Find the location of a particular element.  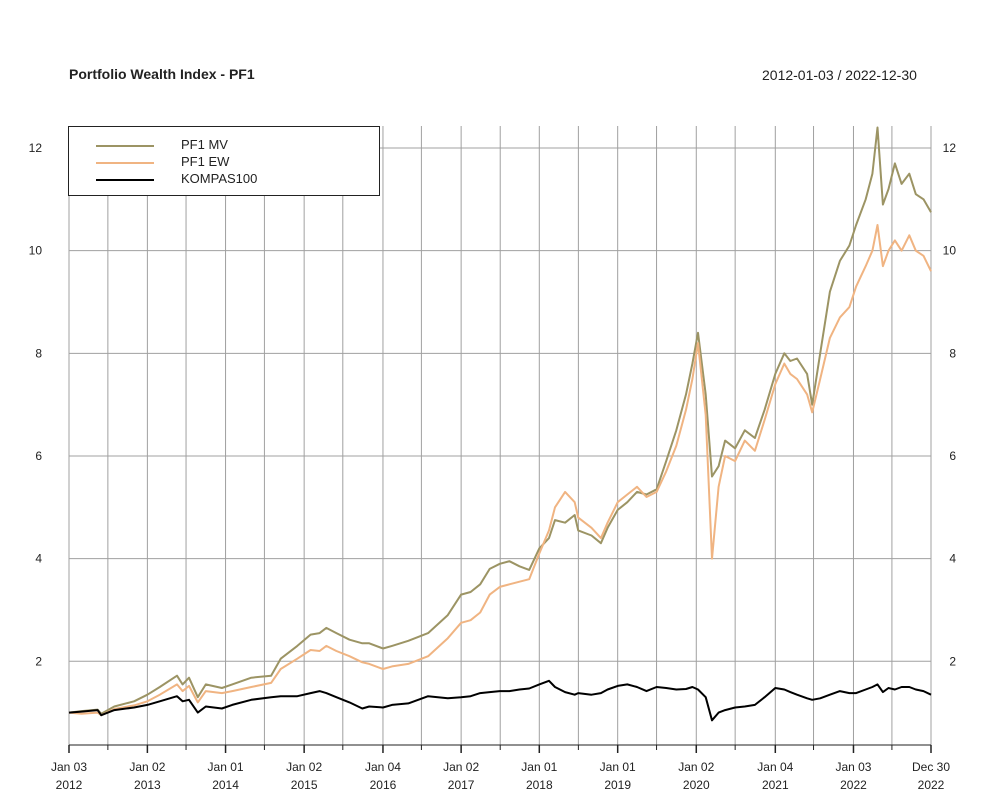

legend-item-kompas100: KOMPAS100 is located at coordinates (219, 179).